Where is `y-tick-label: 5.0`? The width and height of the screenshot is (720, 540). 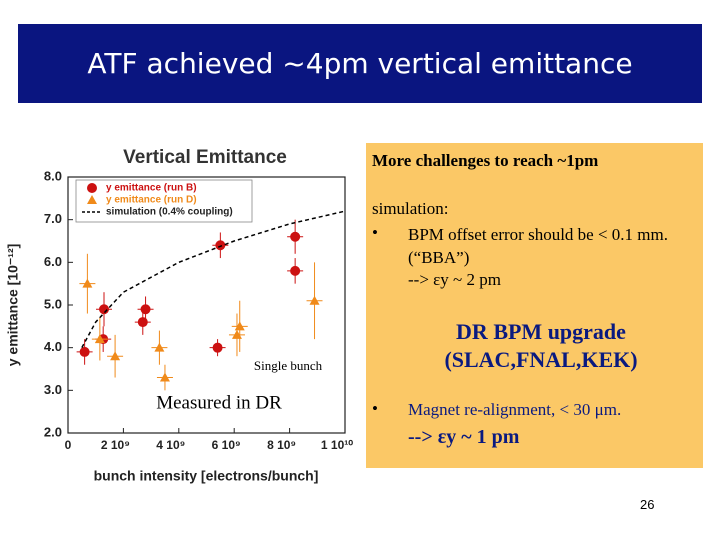 y-tick-label: 5.0 is located at coordinates (53, 303).